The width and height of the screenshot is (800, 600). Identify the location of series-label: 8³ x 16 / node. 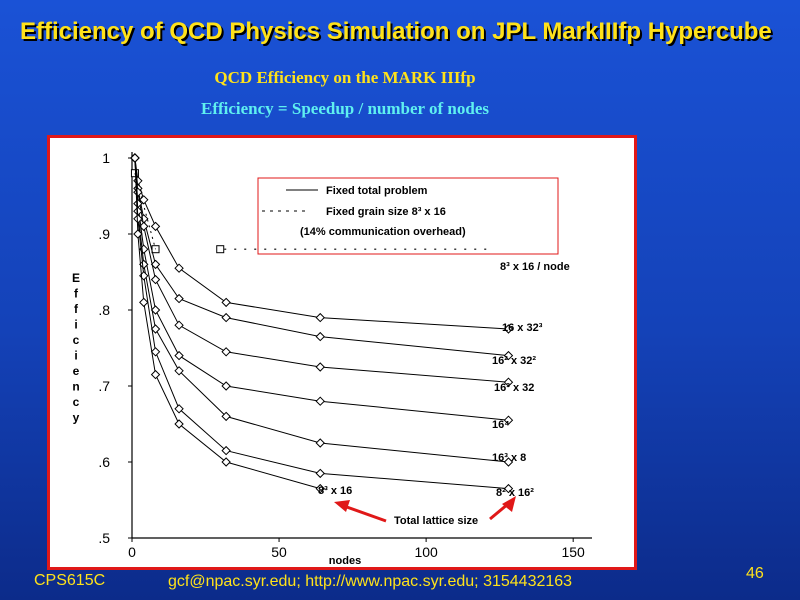
(535, 267).